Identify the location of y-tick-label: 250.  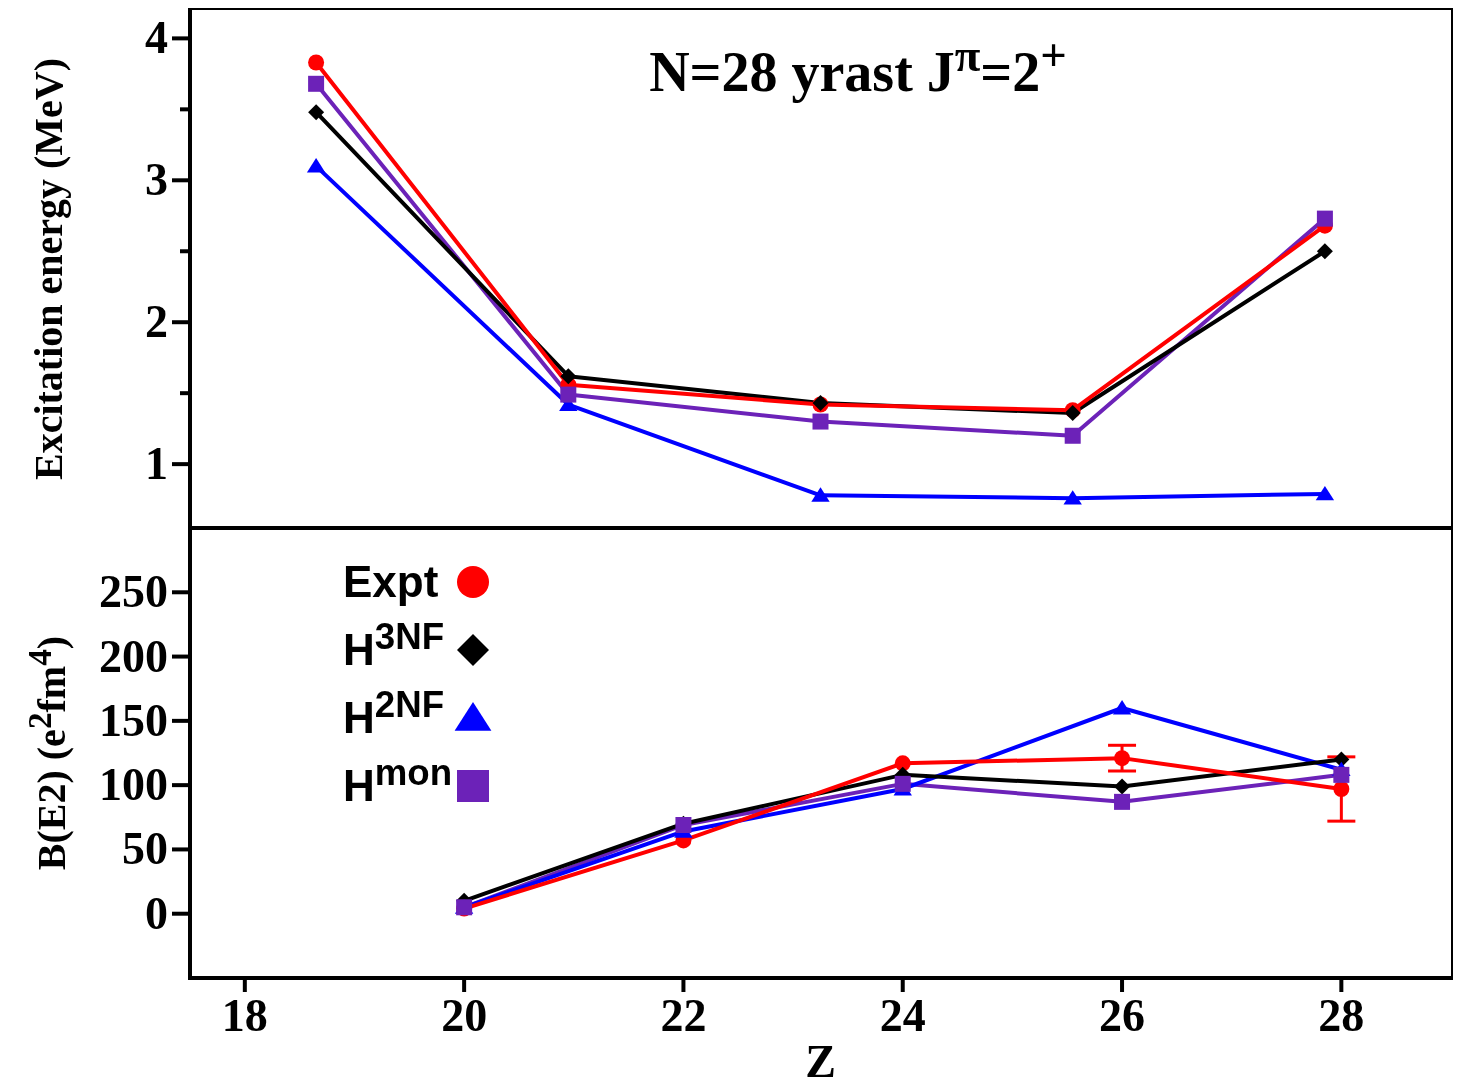
(133, 592).